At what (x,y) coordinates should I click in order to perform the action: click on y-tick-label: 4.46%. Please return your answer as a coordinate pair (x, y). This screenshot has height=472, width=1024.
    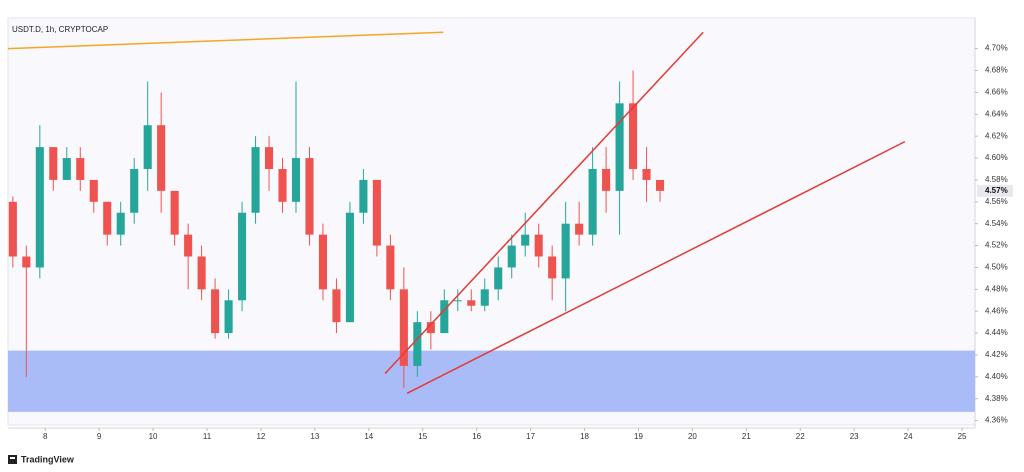
    Looking at the image, I should click on (996, 310).